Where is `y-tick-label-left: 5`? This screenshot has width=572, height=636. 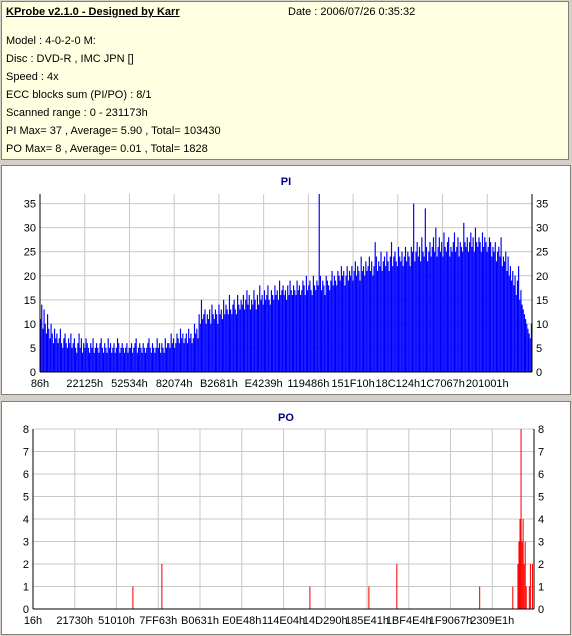 y-tick-label-left: 5 is located at coordinates (26, 498).